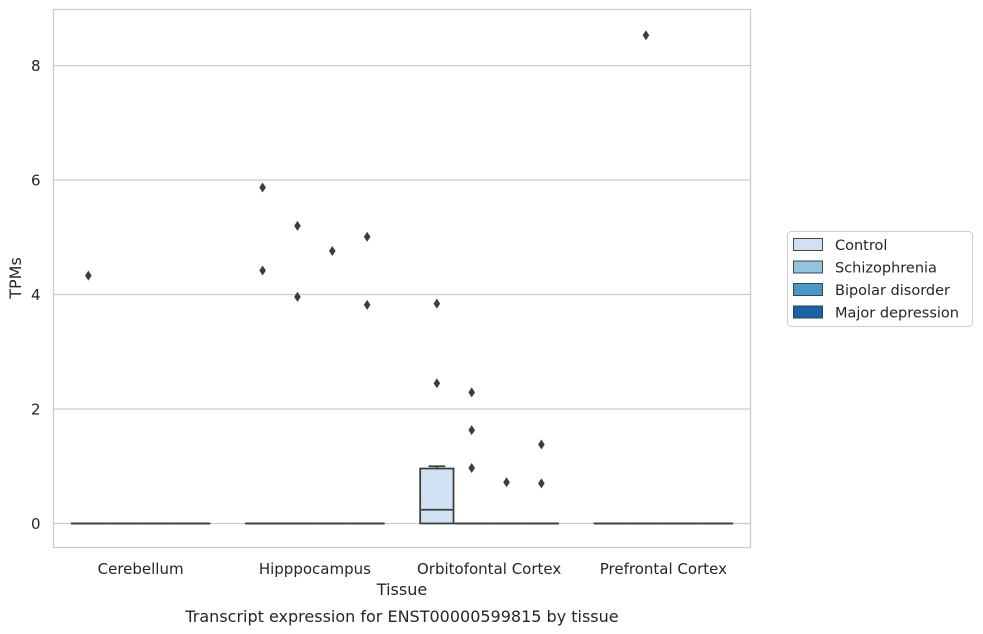  Describe the element at coordinates (401, 589) in the screenshot. I see `x-axis-label: Tissue` at that location.